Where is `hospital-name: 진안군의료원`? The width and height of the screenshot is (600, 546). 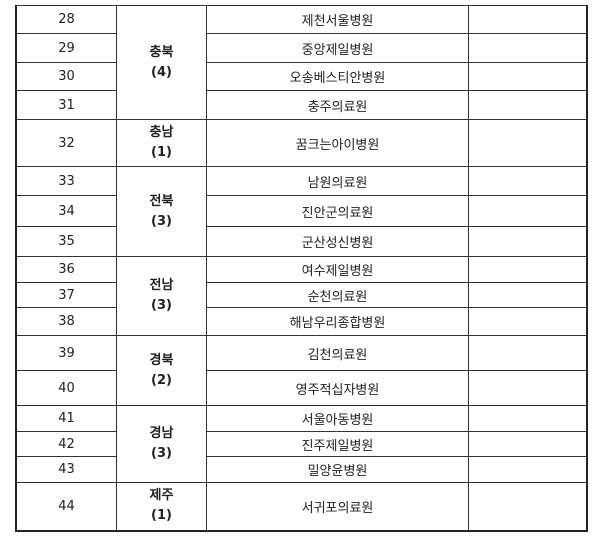
hospital-name: 진안군의료원 is located at coordinates (337, 211).